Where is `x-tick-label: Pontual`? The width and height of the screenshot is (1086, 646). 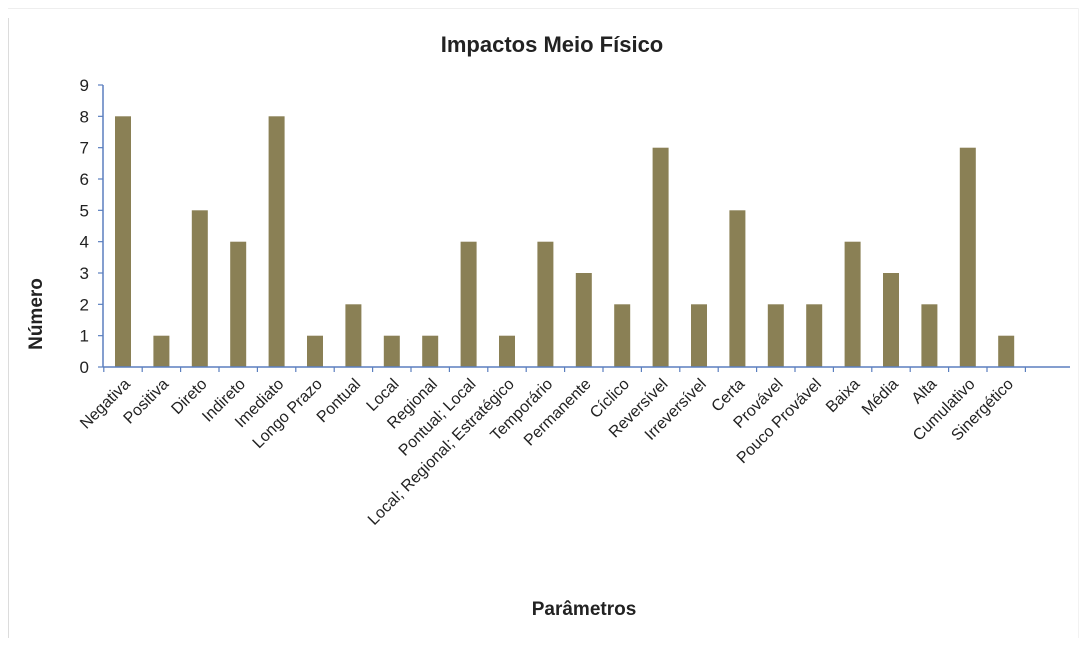 x-tick-label: Pontual is located at coordinates (339, 401).